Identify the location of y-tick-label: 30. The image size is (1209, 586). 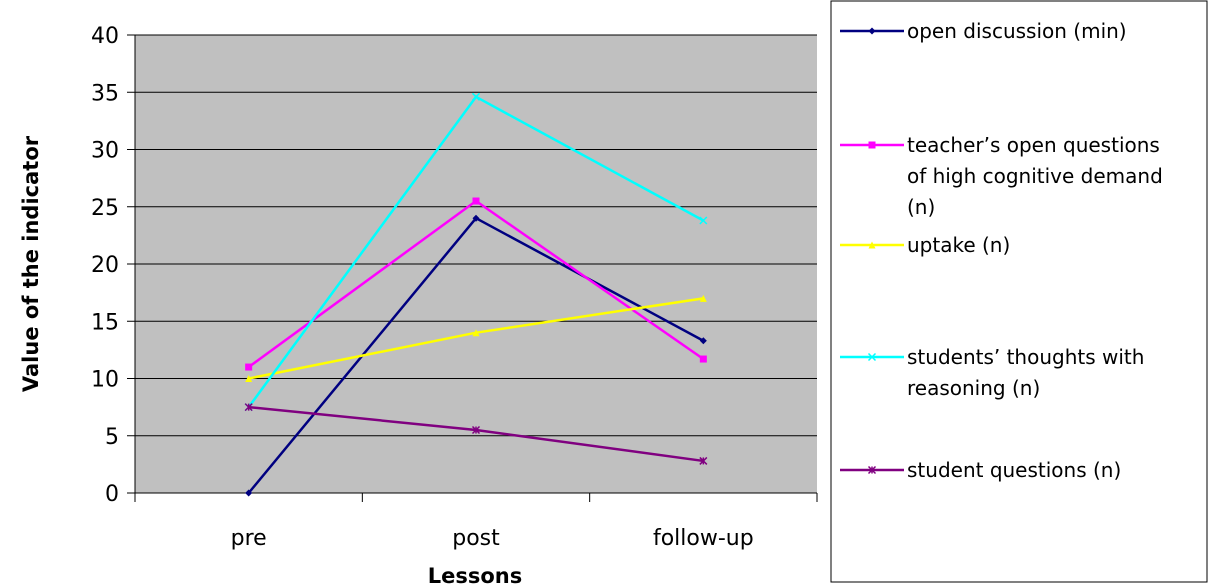
(105, 151).